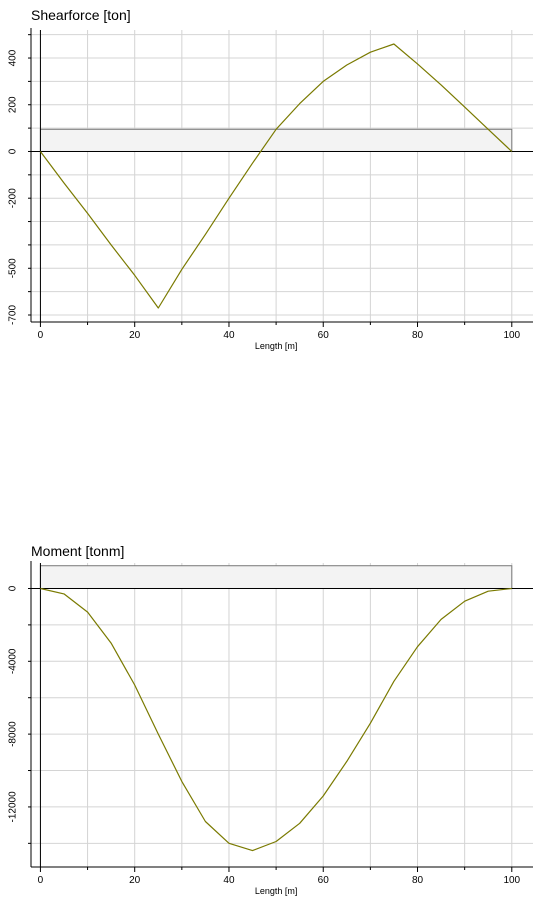  Describe the element at coordinates (13, 807) in the screenshot. I see `y-tick-label: -12000` at that location.